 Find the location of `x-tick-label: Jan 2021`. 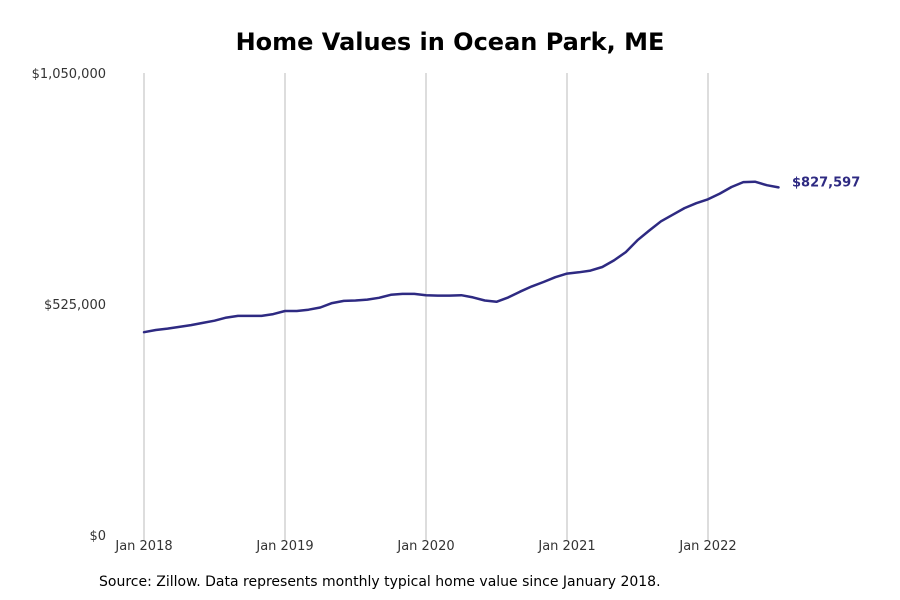

x-tick-label: Jan 2021 is located at coordinates (566, 546).